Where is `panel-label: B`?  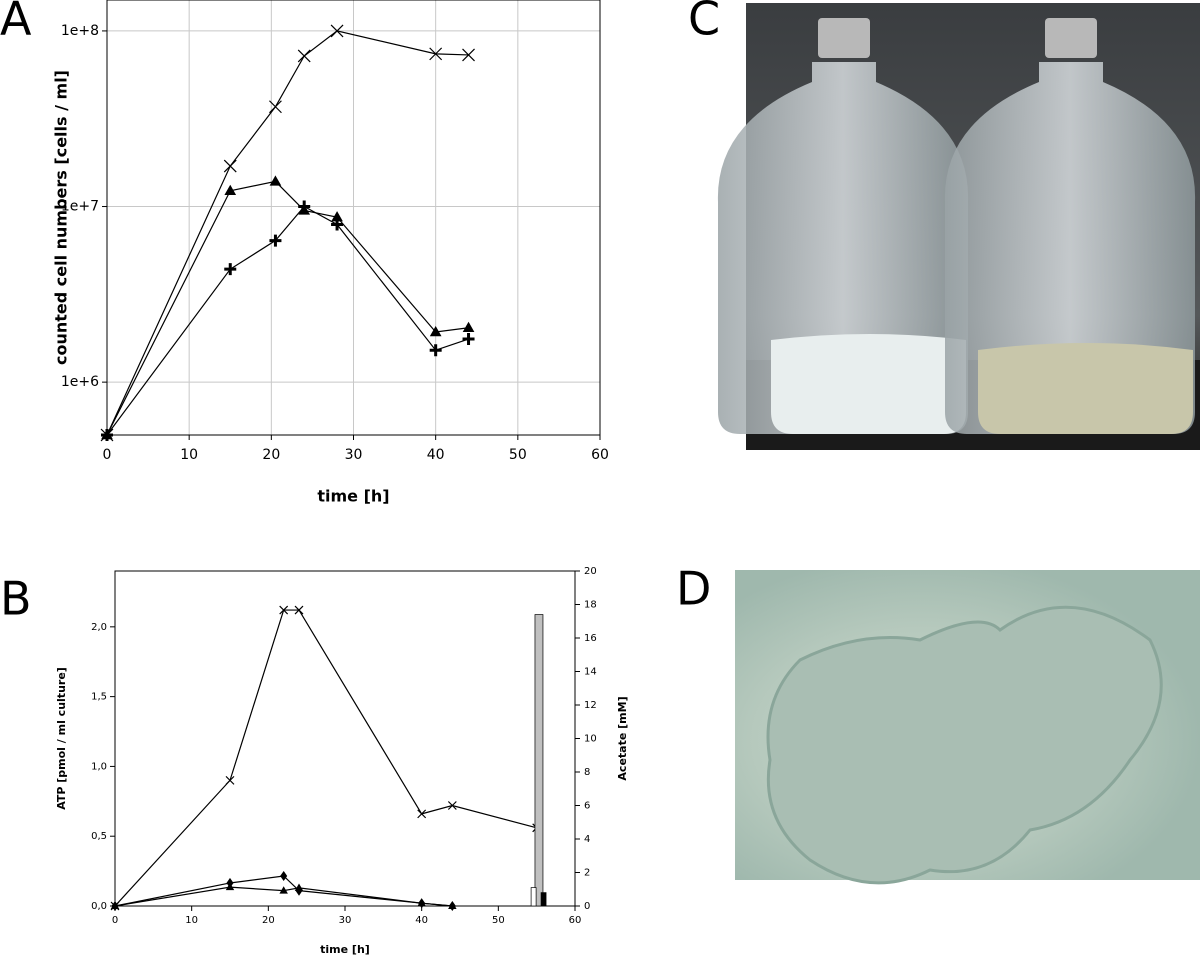 panel-label: B is located at coordinates (16, 599).